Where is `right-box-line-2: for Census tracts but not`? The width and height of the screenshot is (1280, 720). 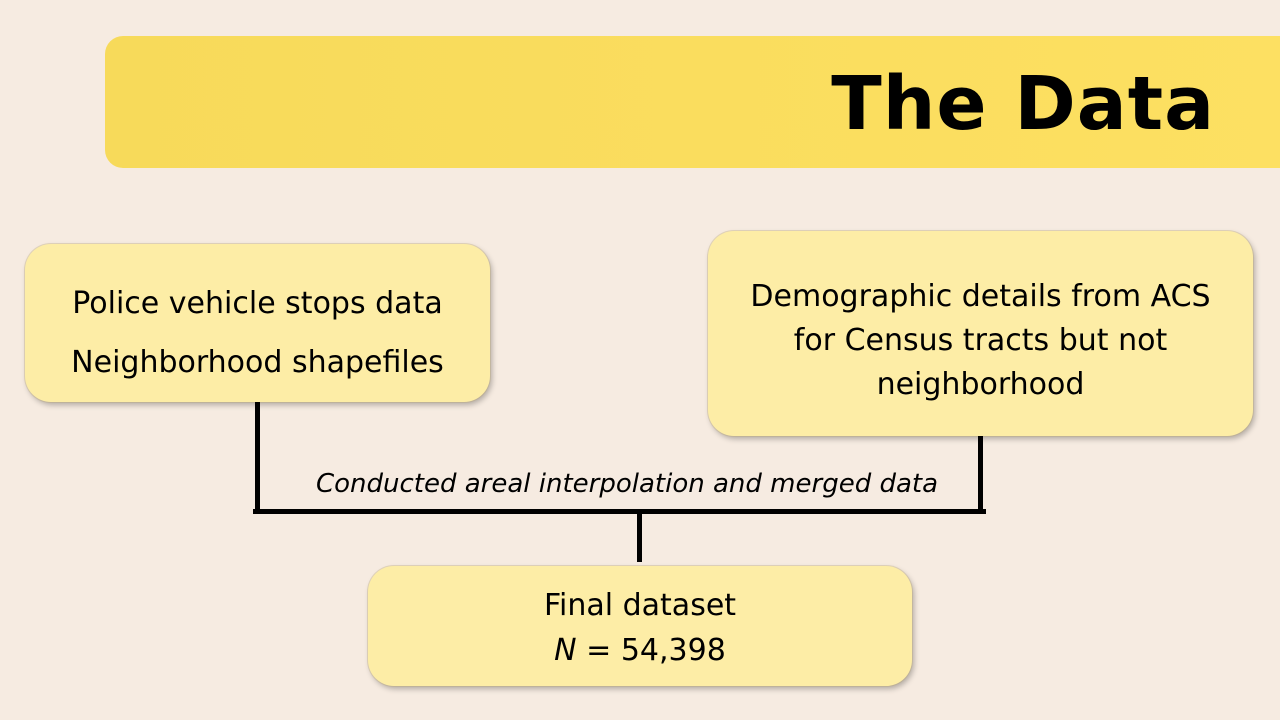 right-box-line-2: for Census tracts but not is located at coordinates (980, 340).